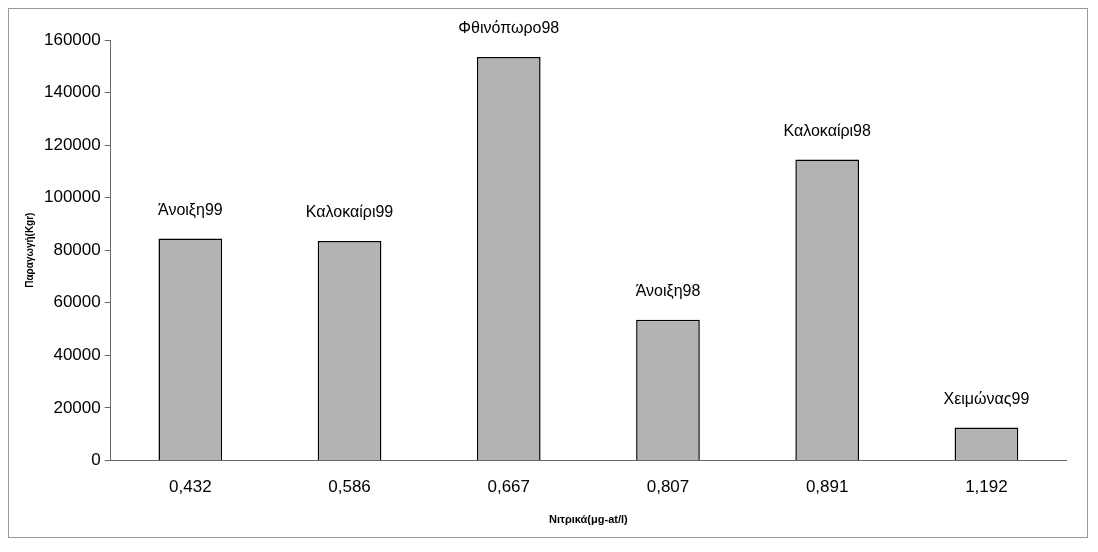 Image resolution: width=1098 pixels, height=552 pixels. I want to click on annotation: Καλοκαίρι98, so click(827, 130).